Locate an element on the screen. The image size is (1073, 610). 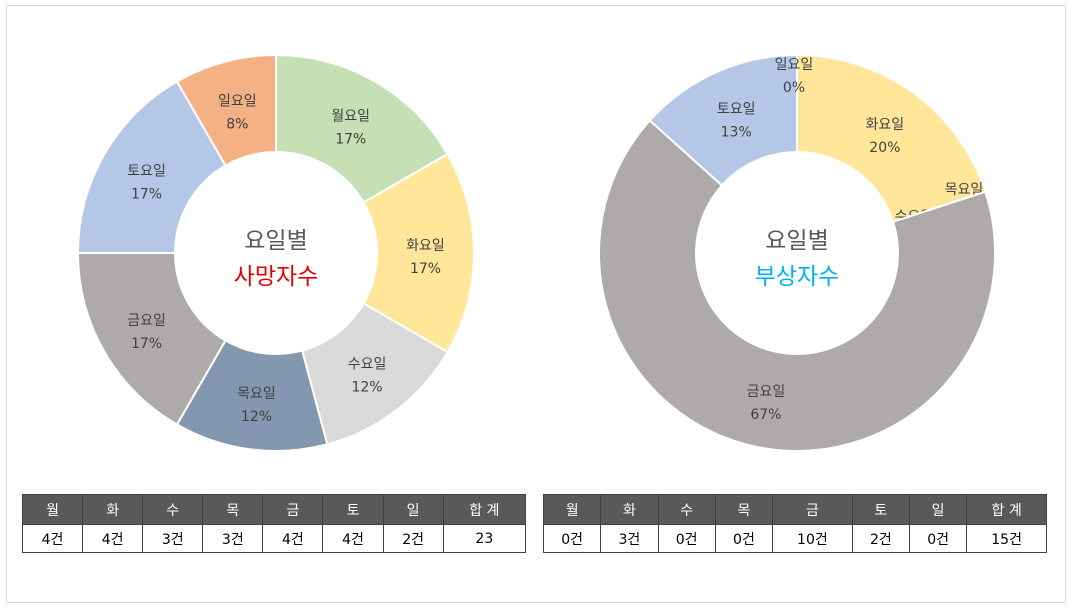
slice-percent-label: 20% is located at coordinates (884, 148).